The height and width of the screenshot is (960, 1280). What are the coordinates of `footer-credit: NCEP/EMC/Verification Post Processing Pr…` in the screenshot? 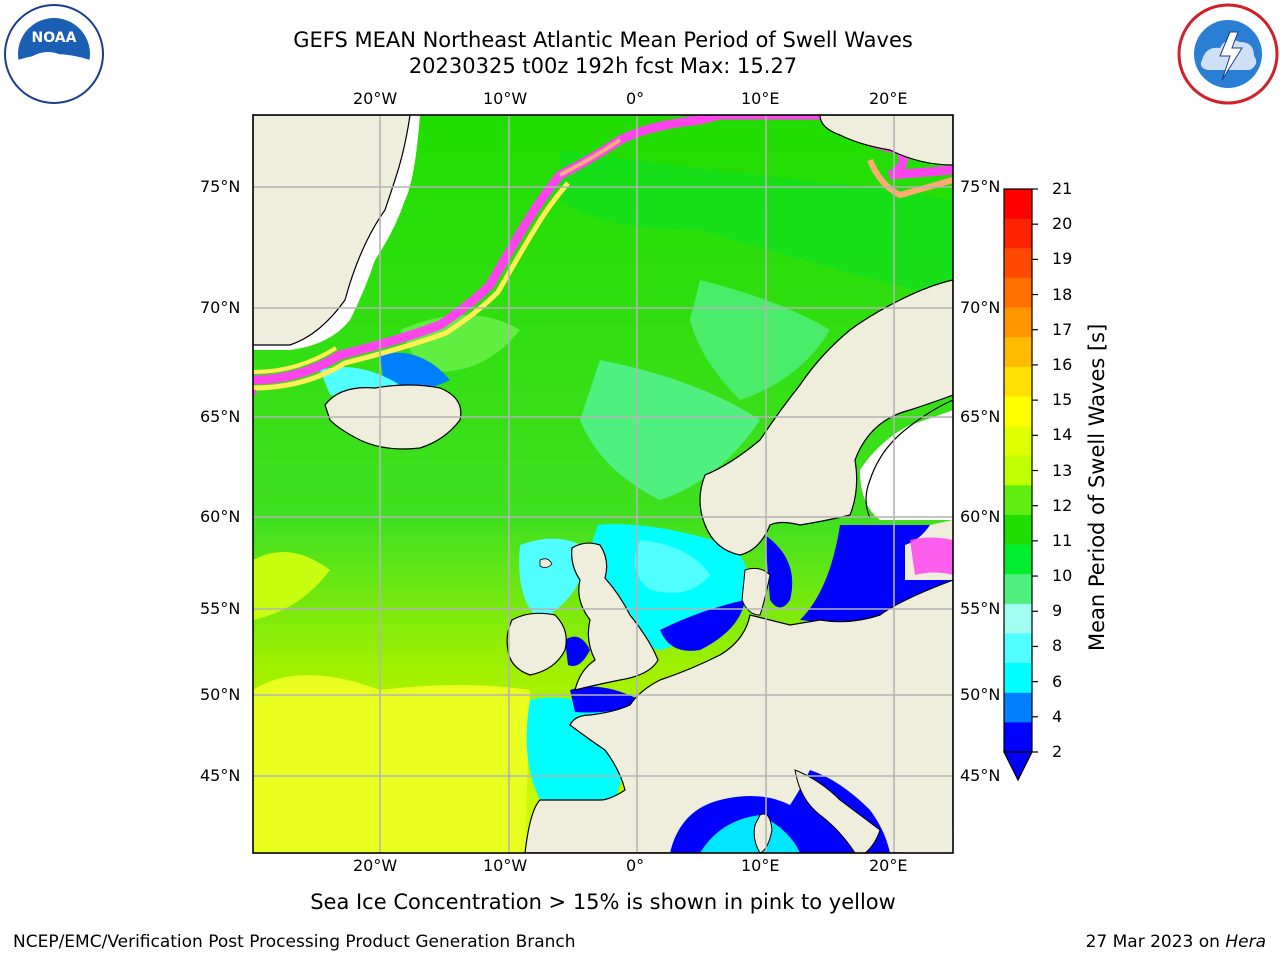 It's located at (294, 942).